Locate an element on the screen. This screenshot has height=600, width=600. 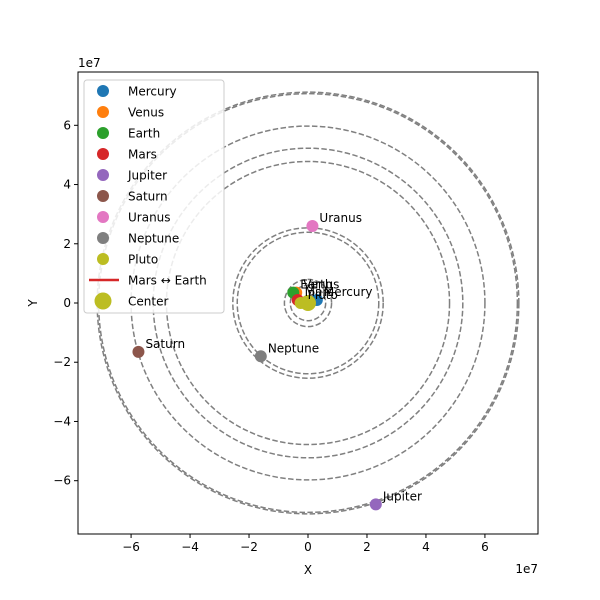
y-tick-label: 0 is located at coordinates (67, 303).